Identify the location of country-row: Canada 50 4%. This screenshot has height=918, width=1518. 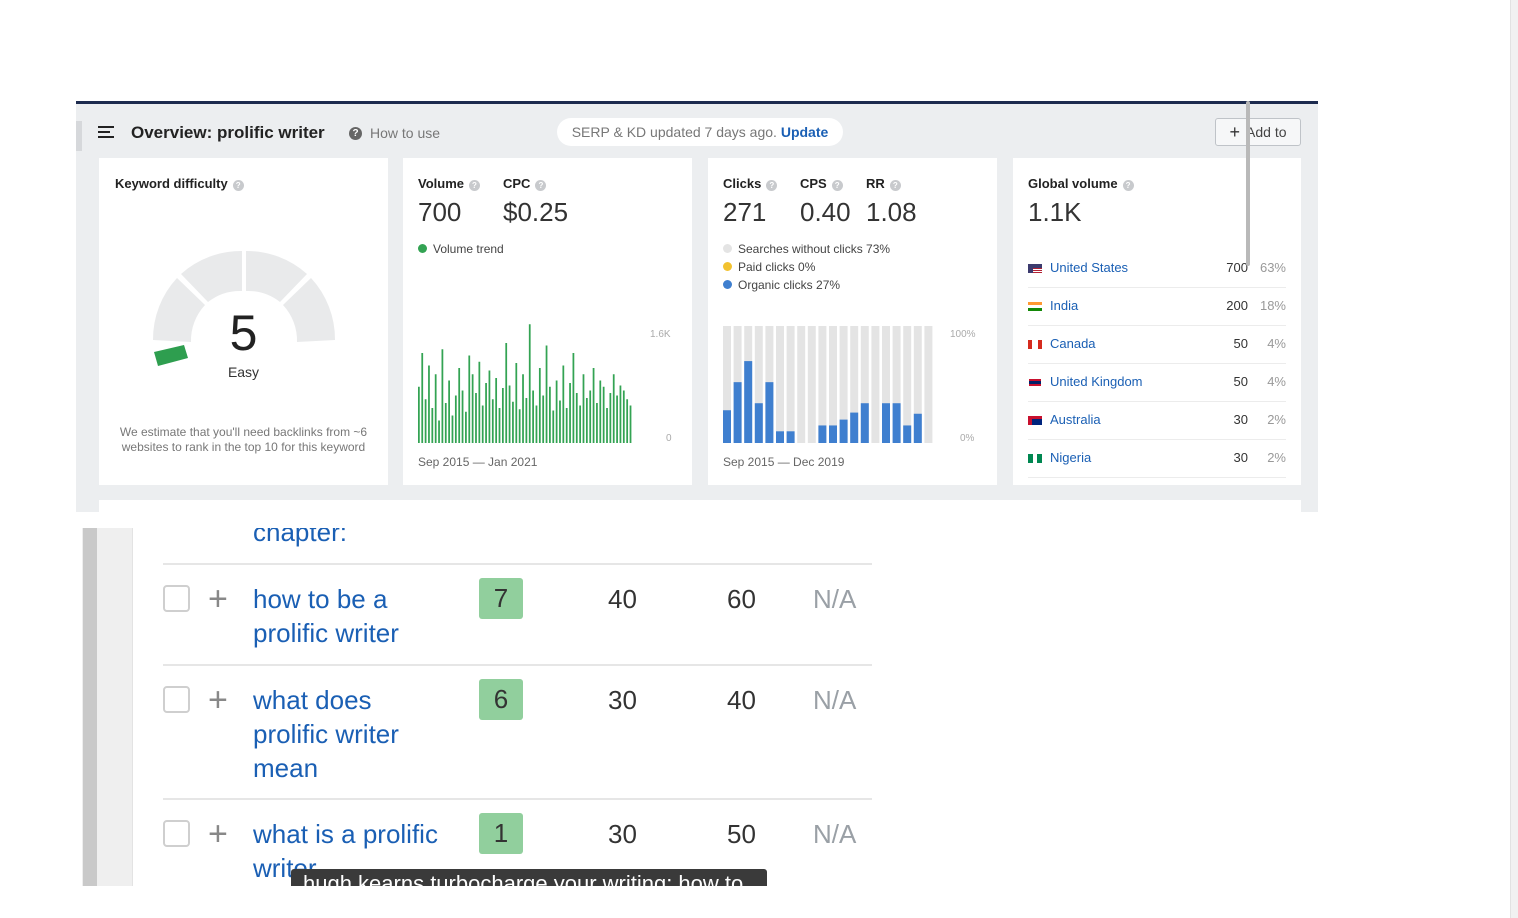
(1157, 345).